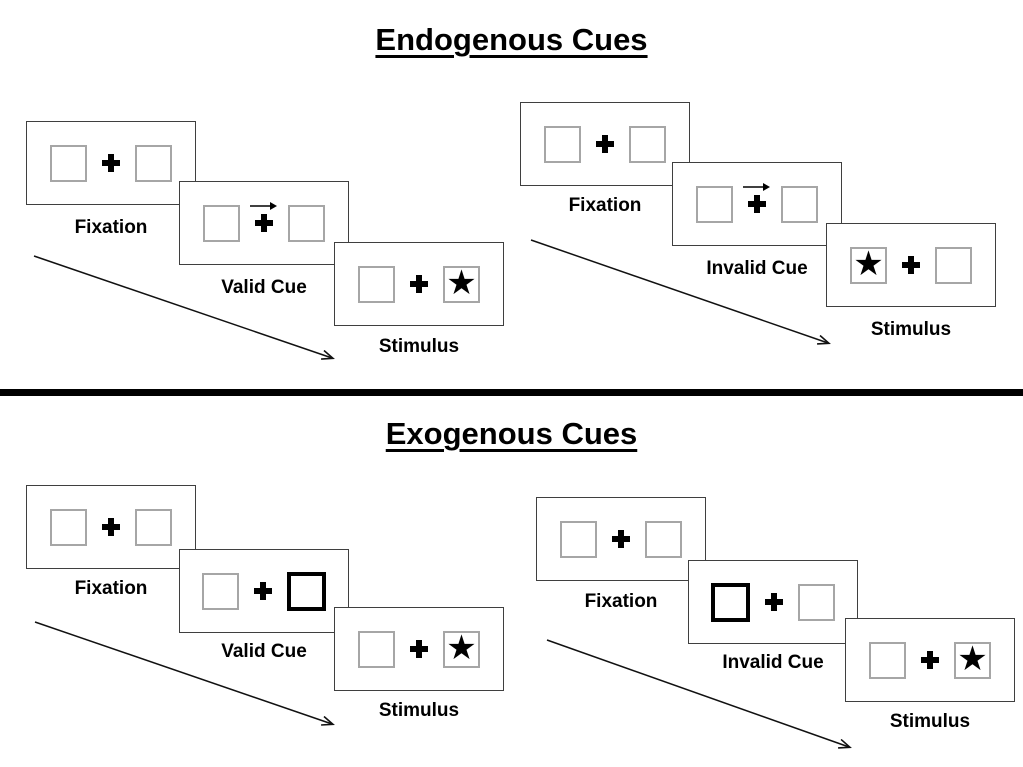 The height and width of the screenshot is (767, 1023). I want to click on section-title-endogenous: Endogenous Cues, so click(511, 39).